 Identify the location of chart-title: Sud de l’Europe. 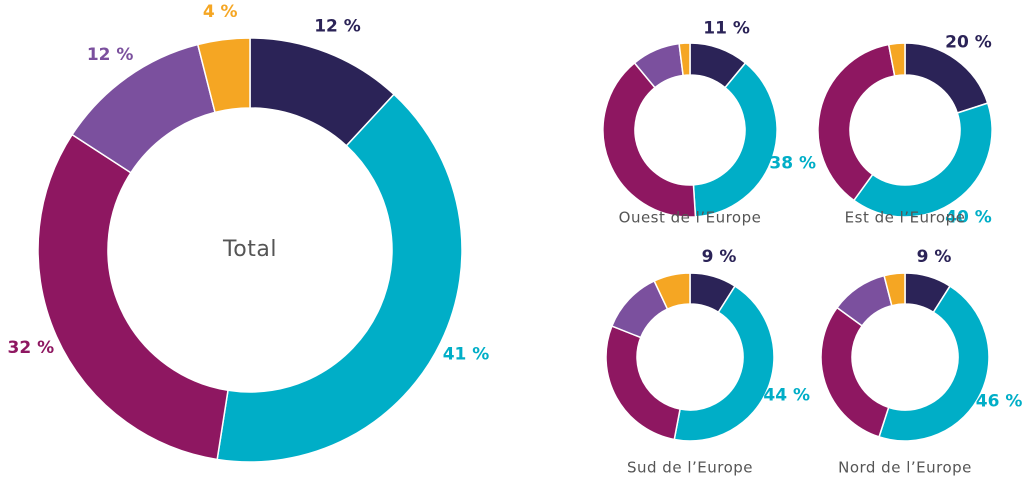
(690, 468).